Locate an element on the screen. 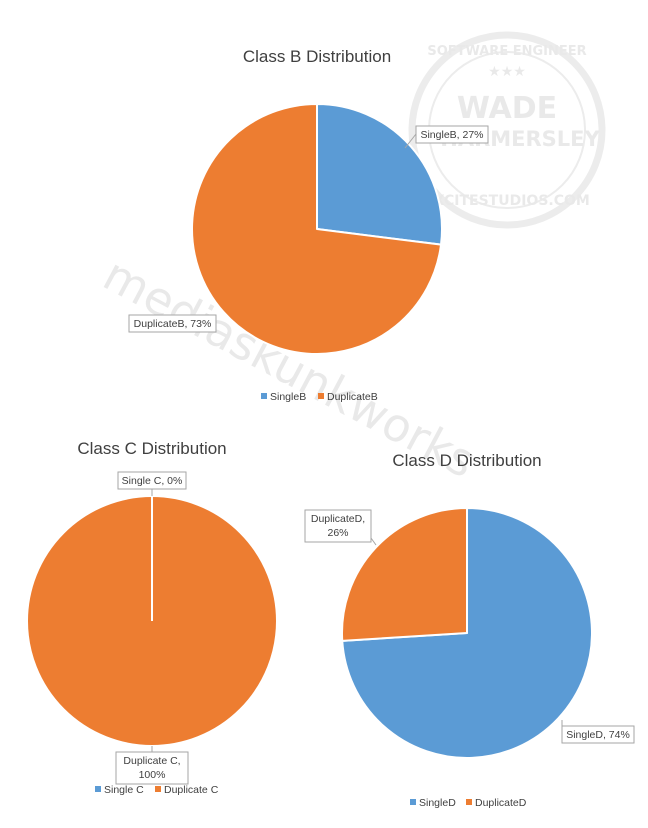 This screenshot has height=828, width=648. legend: SingleD DuplicateD is located at coordinates (468, 803).